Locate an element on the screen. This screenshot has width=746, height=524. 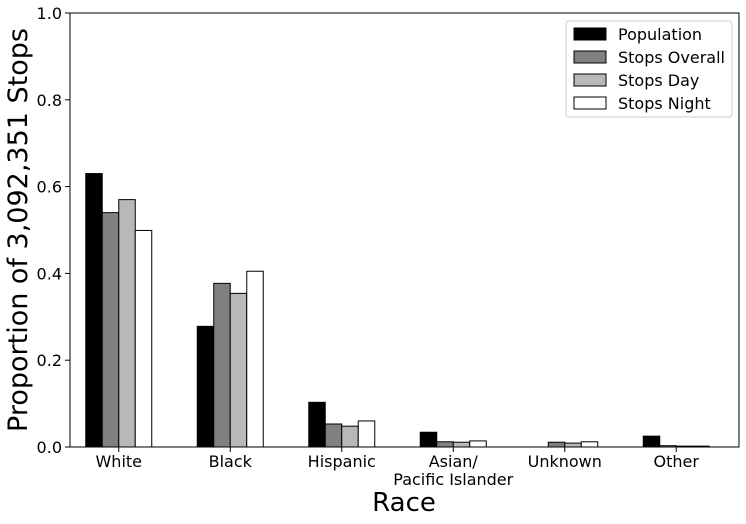
y-tick-label: 0.4 is located at coordinates (49, 273).